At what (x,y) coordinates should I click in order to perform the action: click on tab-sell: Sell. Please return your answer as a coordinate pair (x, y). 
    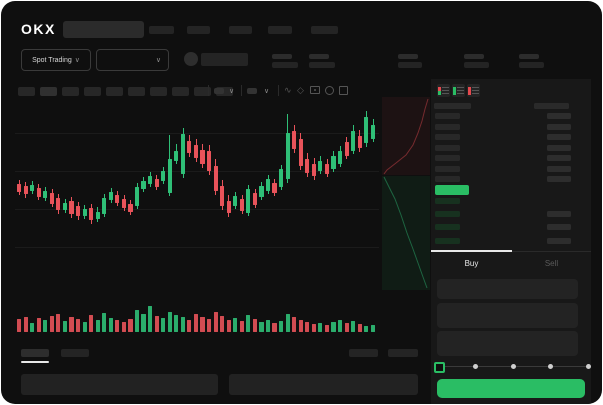
    Looking at the image, I should click on (551, 263).